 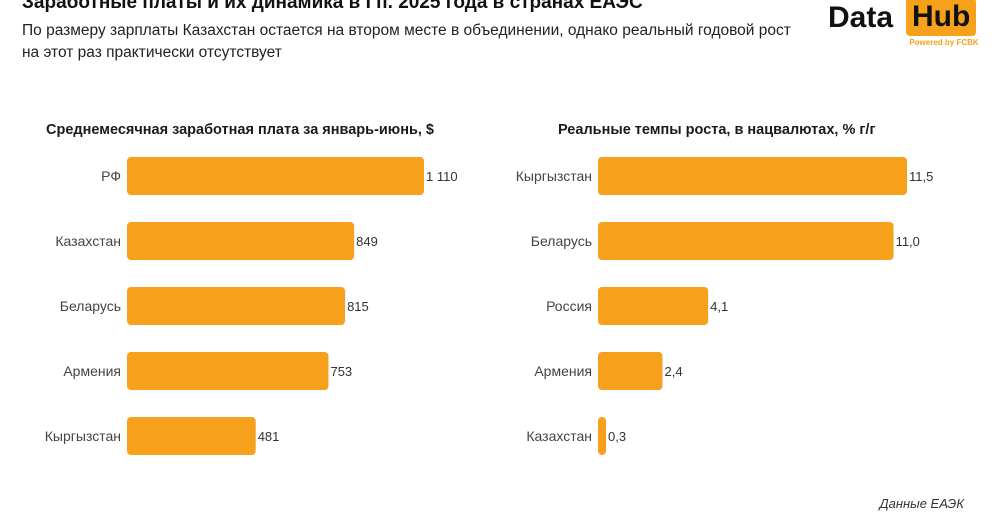 I want to click on salary-value-label-4: 481, so click(x=269, y=436).